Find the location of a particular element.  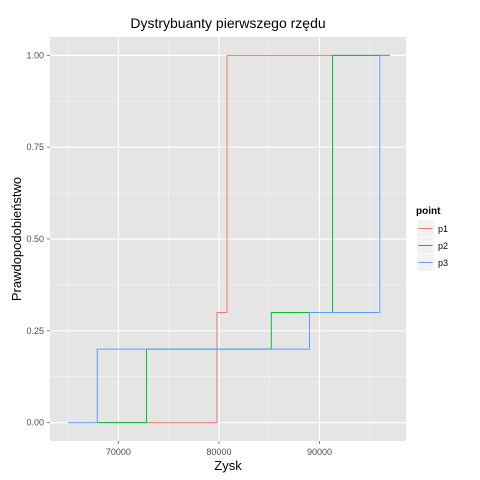

x-tick-label: 80000 is located at coordinates (218, 452).